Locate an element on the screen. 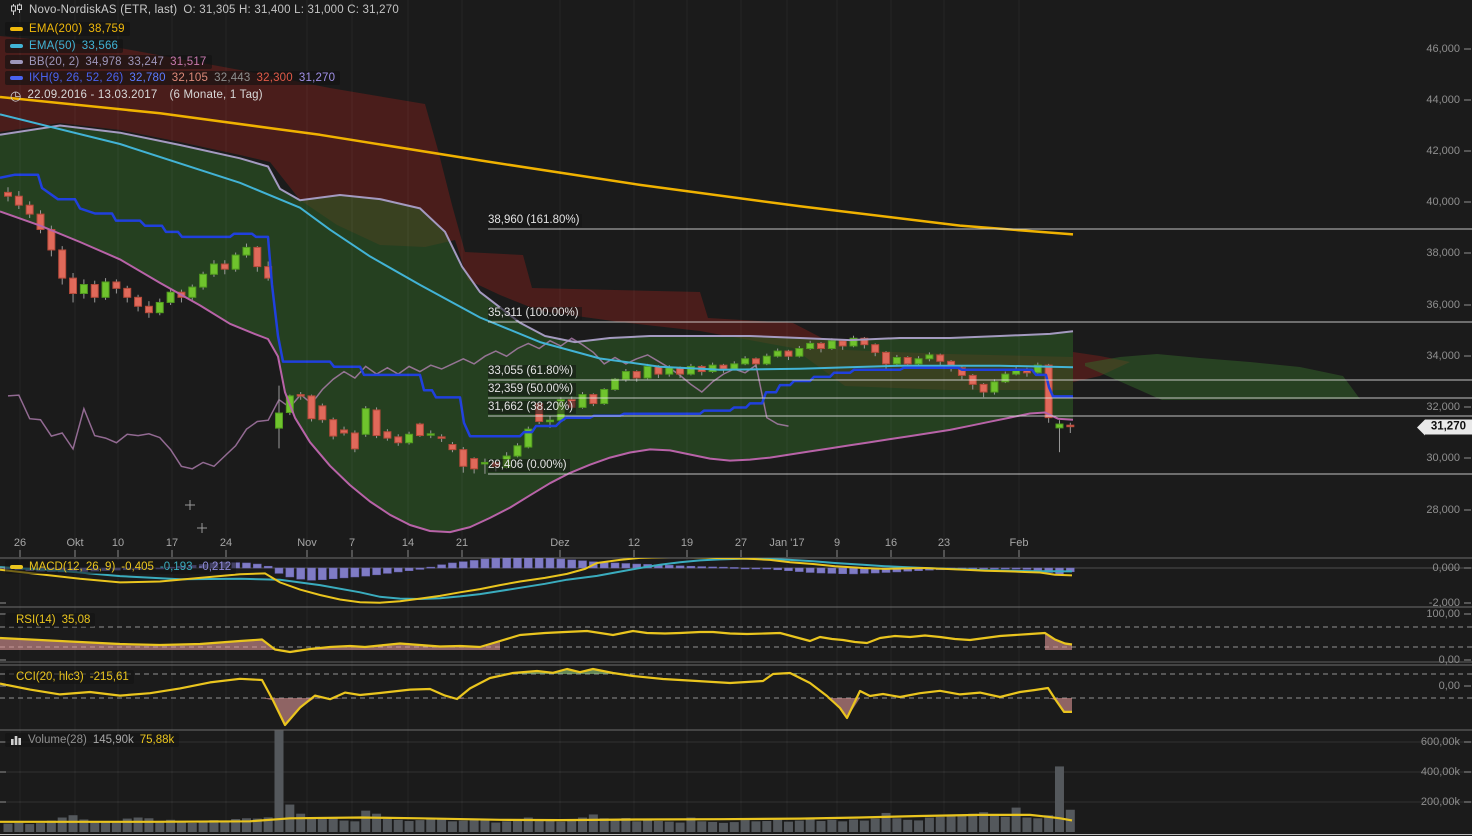 This screenshot has width=1472, height=836. time-axis-label: Jan '17 is located at coordinates (787, 543).